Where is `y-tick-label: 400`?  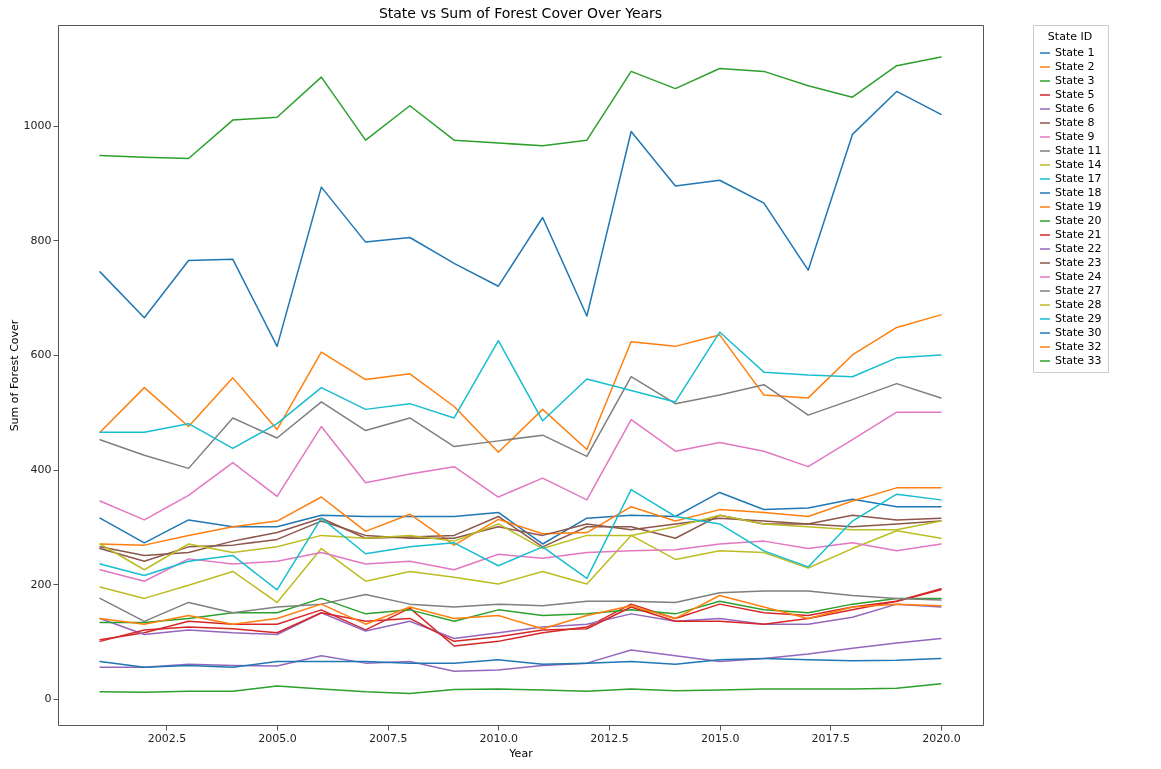
y-tick-label: 400 is located at coordinates (41, 470).